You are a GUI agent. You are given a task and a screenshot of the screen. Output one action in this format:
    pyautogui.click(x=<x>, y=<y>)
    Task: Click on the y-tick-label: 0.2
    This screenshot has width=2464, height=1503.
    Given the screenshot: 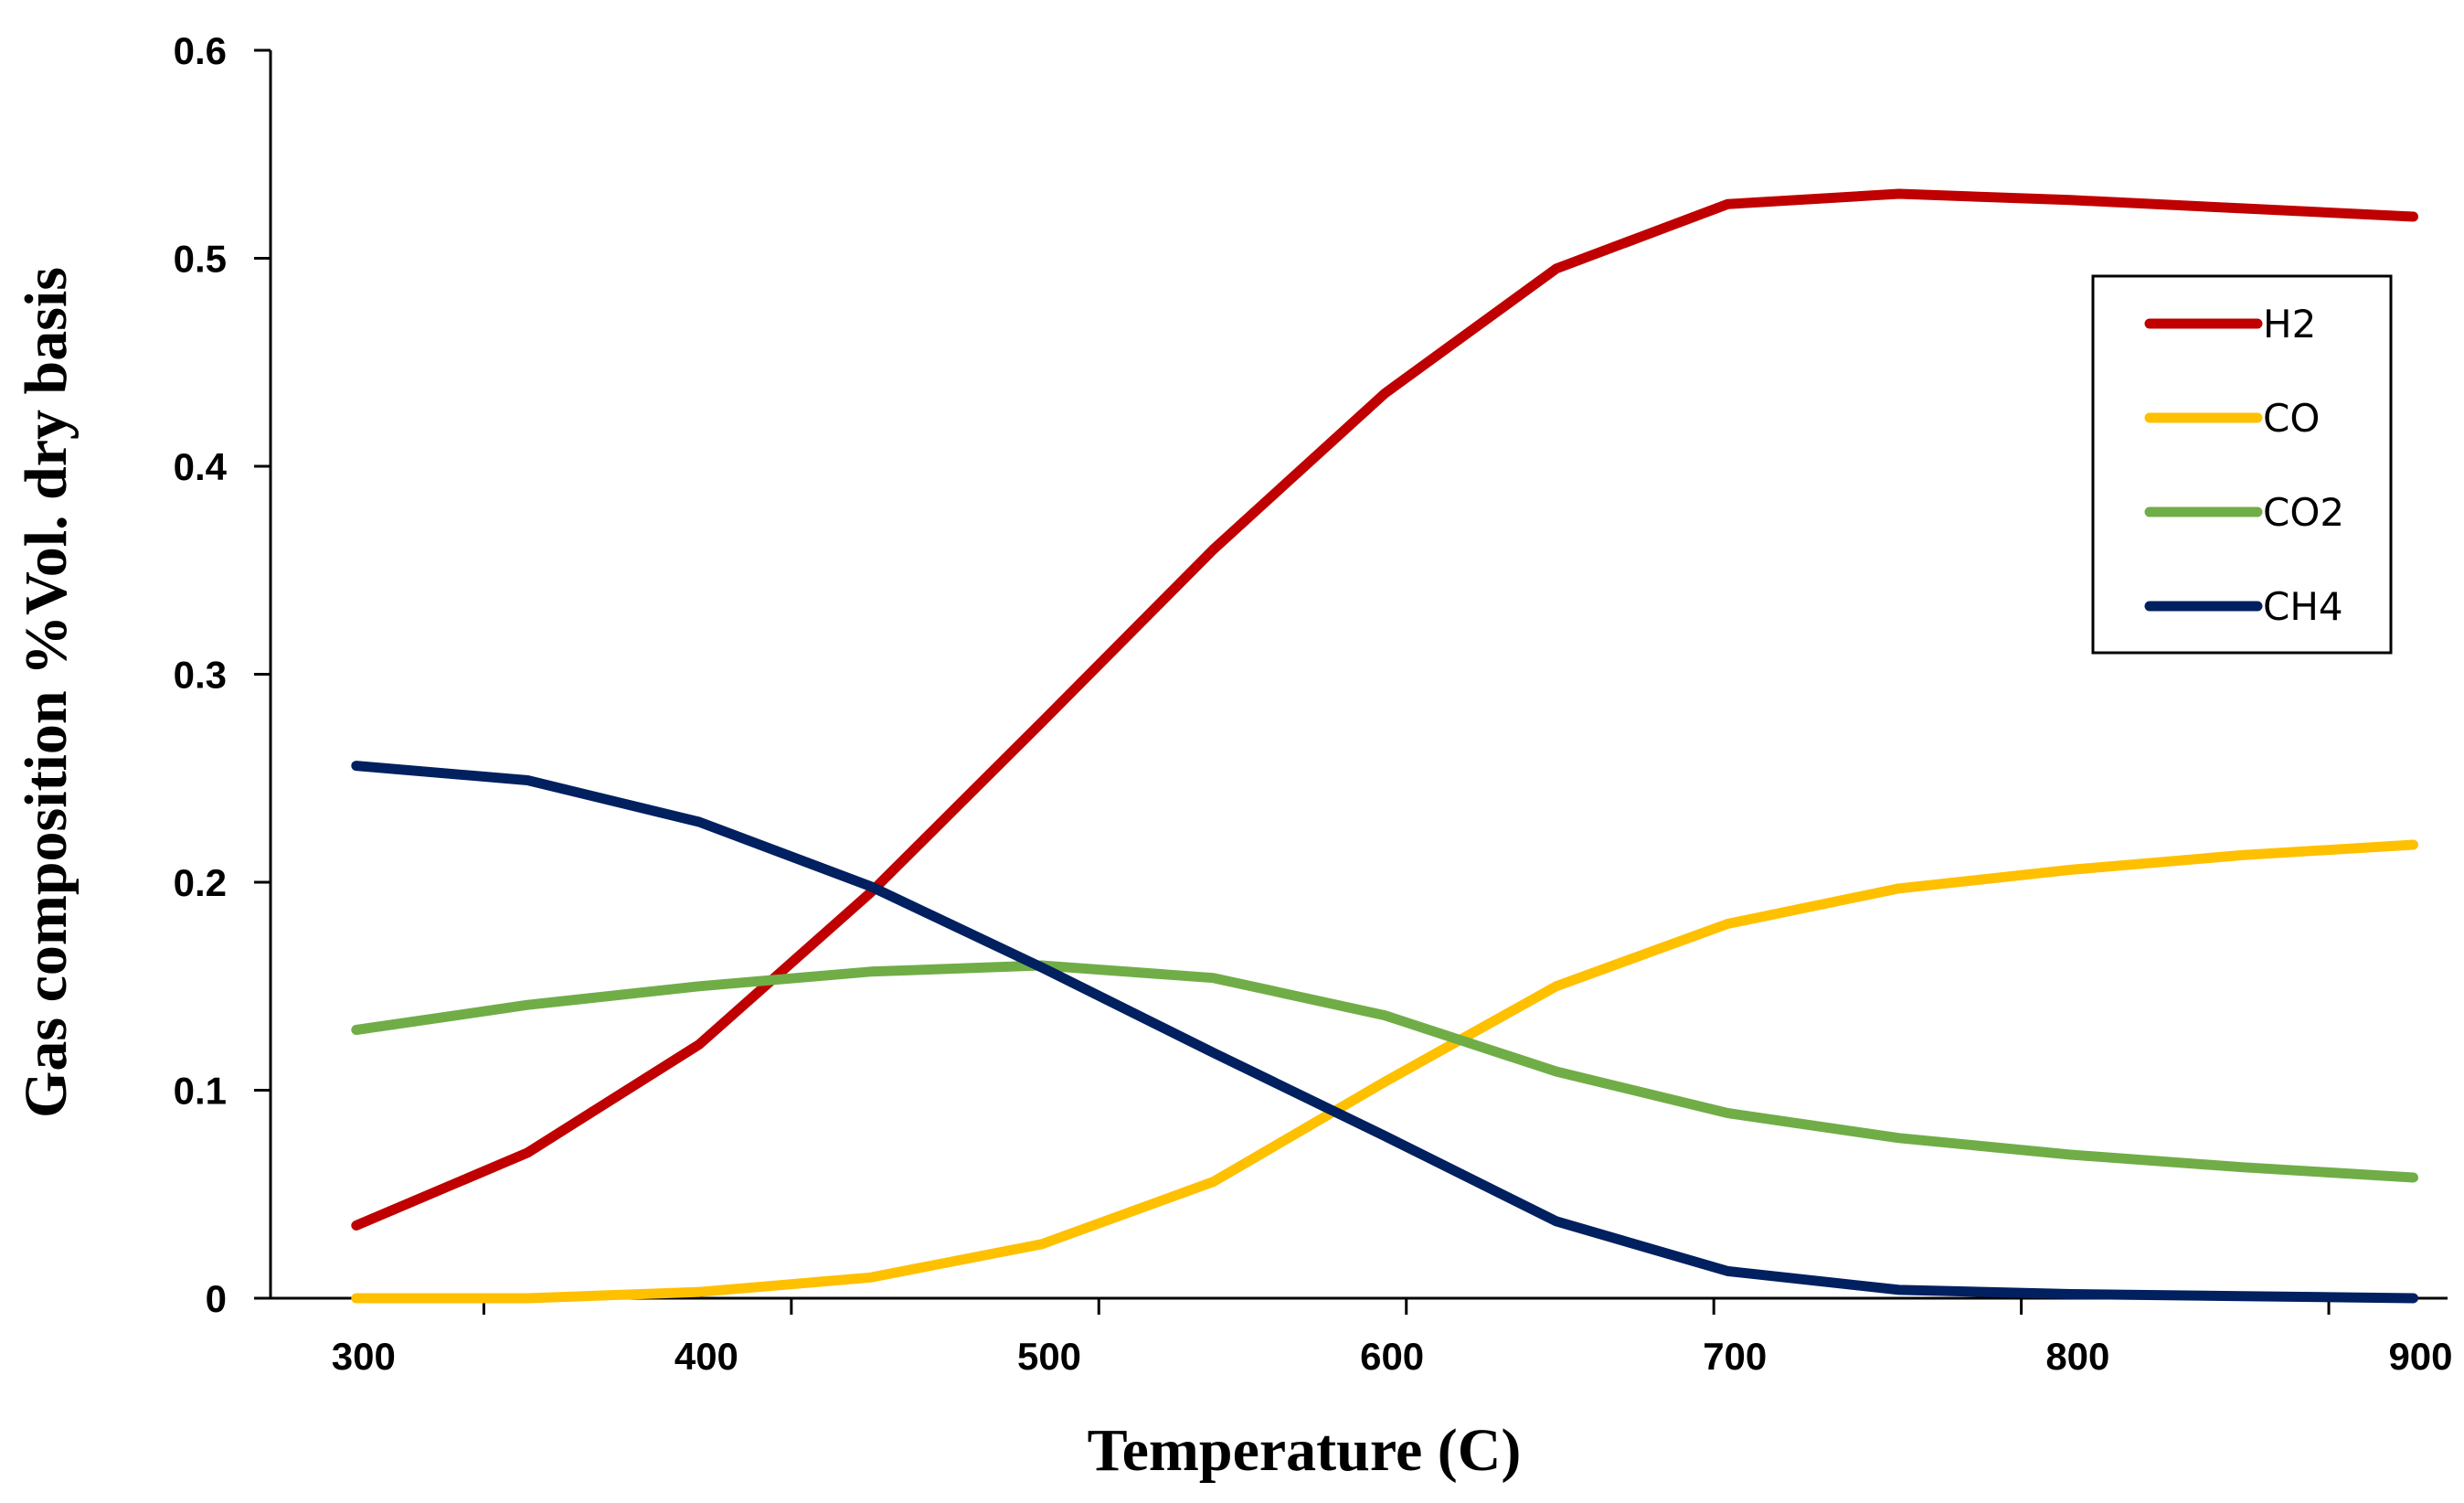 What is the action you would take?
    pyautogui.click(x=200, y=882)
    